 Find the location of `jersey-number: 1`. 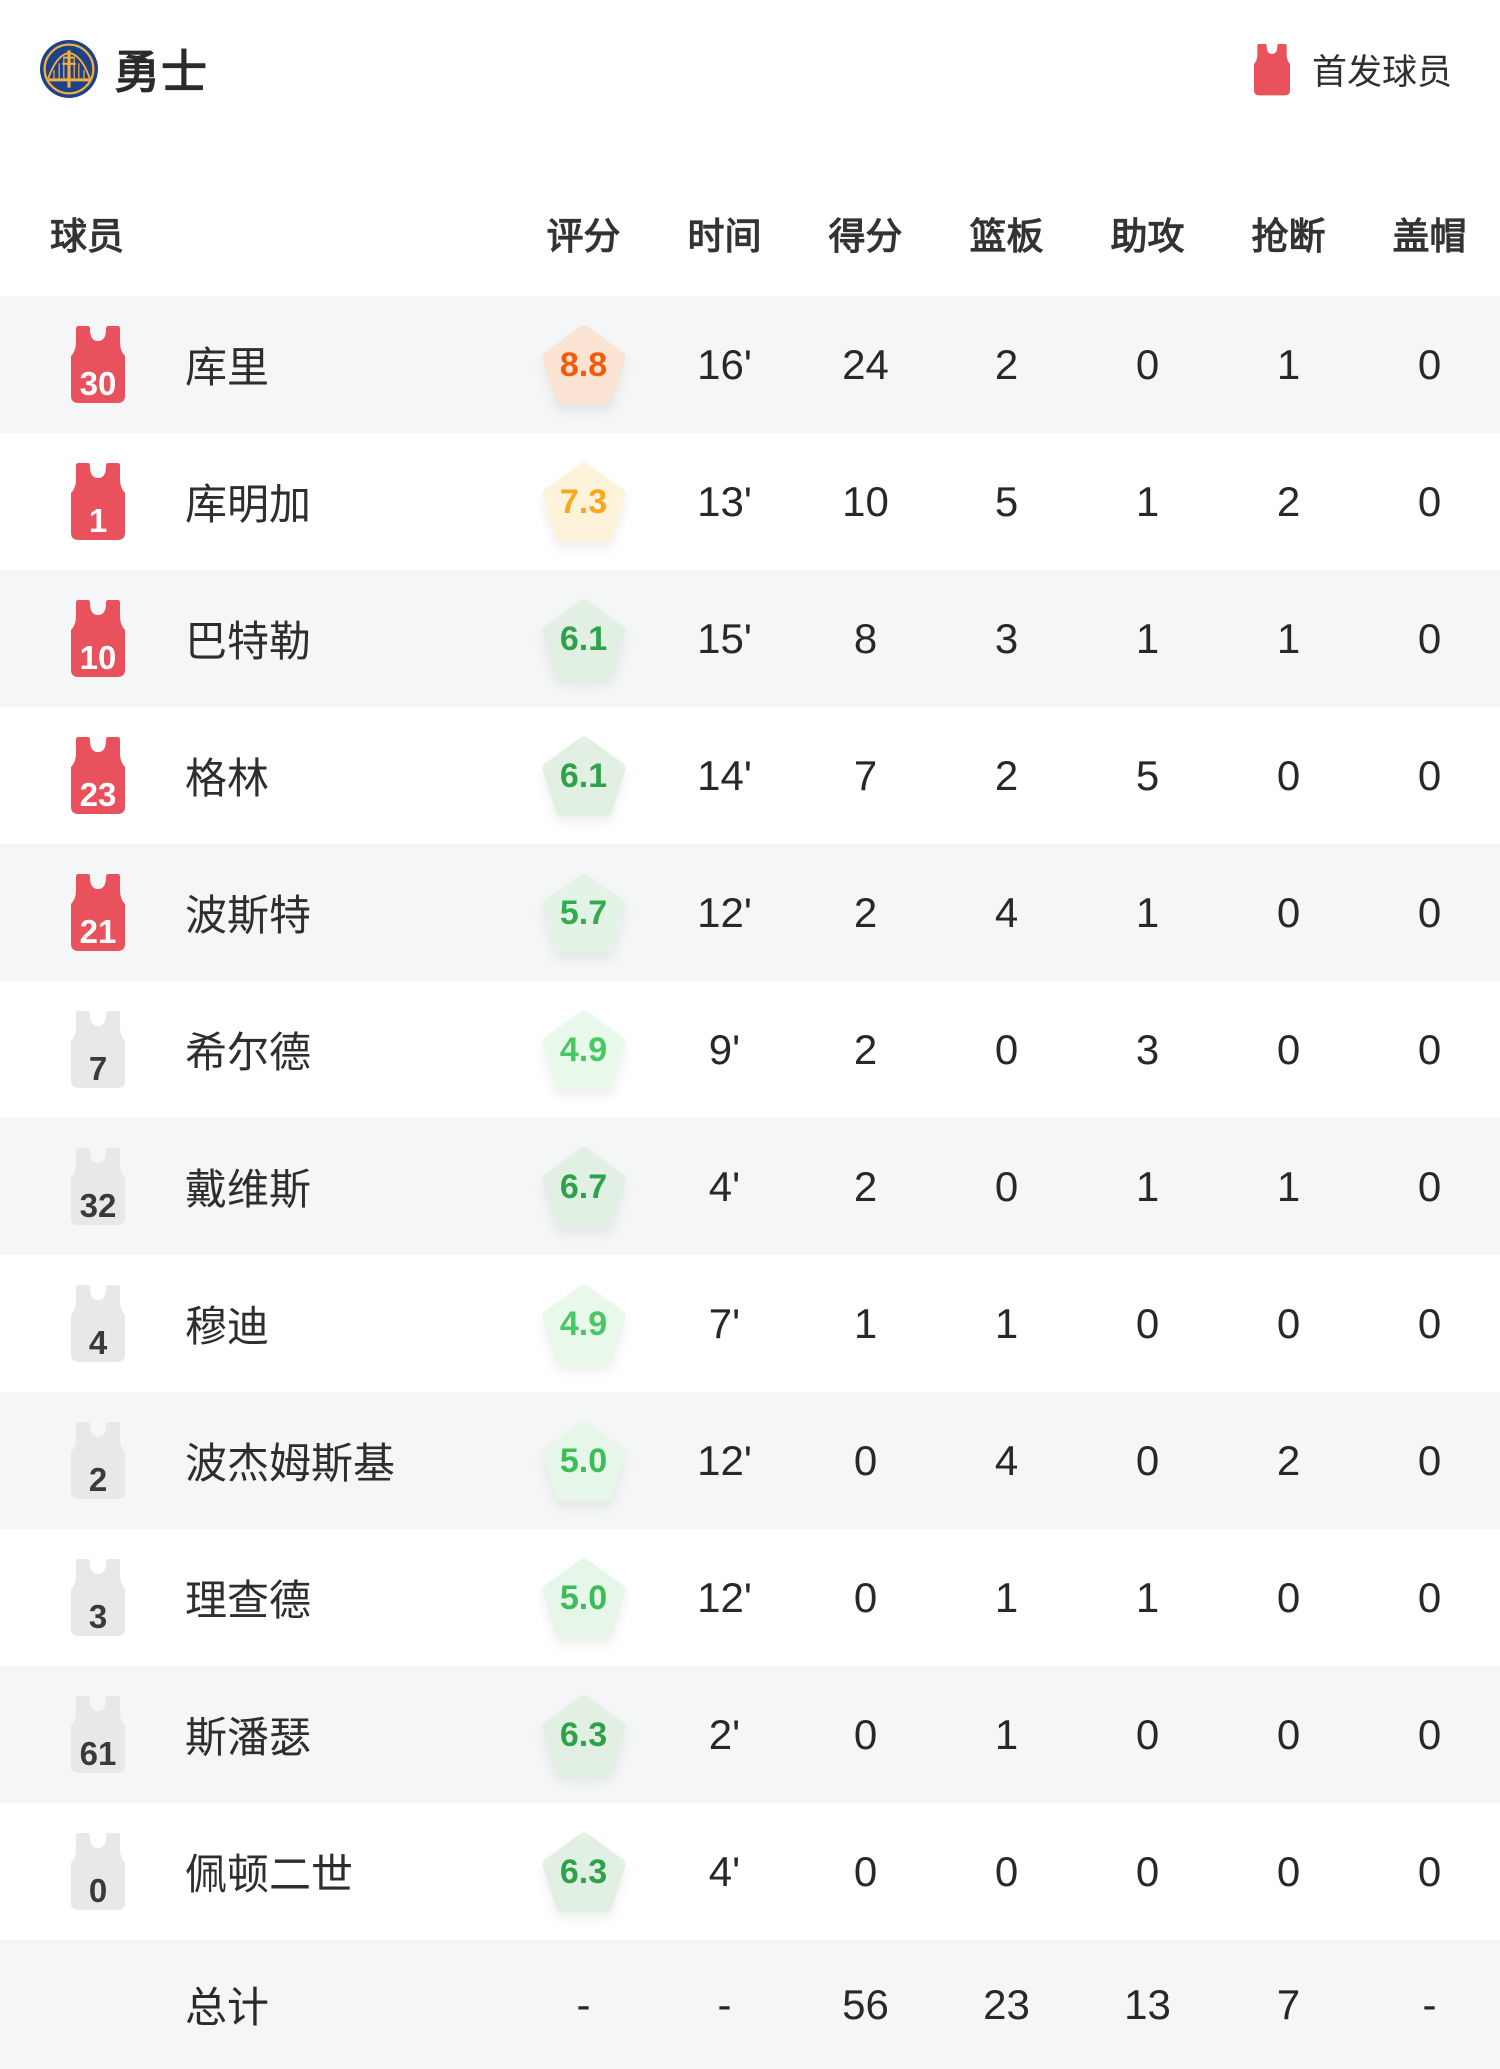

jersey-number: 1 is located at coordinates (98, 520).